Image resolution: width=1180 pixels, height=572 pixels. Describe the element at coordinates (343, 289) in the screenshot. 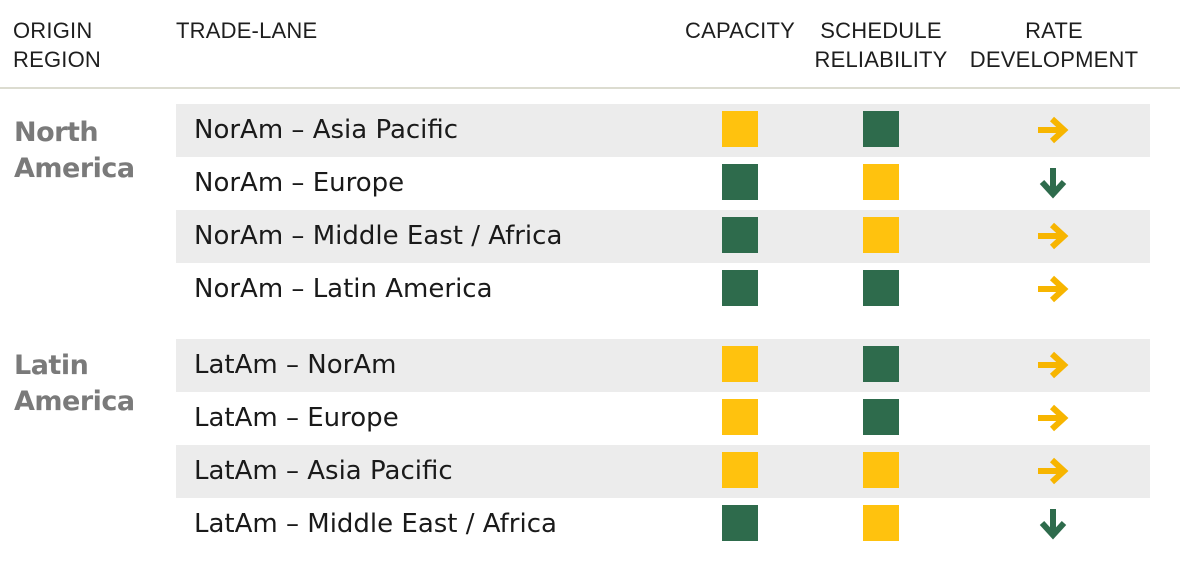

I see `trade-lane-label: NorAm – Latin America` at that location.